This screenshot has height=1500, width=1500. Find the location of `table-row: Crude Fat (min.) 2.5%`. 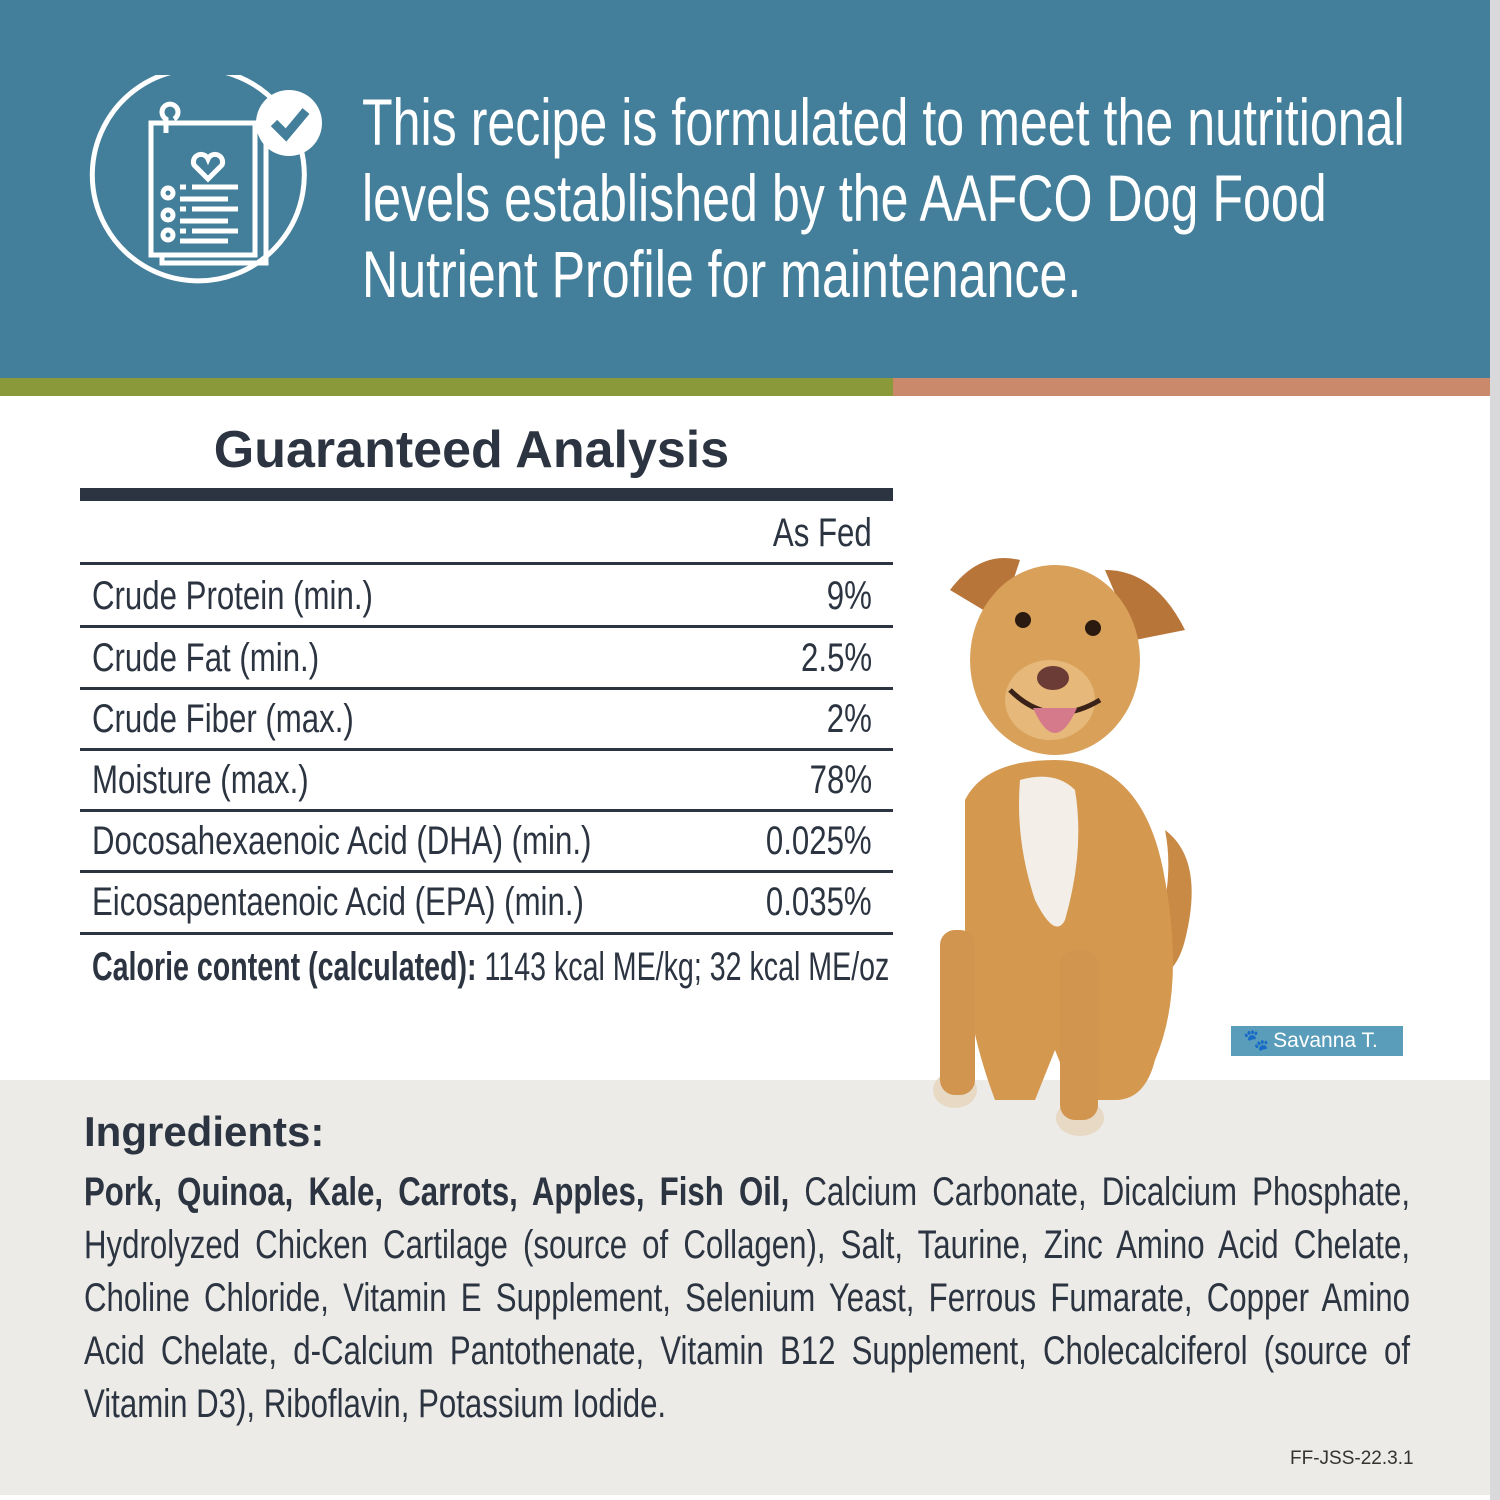

table-row: Crude Fat (min.) 2.5% is located at coordinates (486, 658).